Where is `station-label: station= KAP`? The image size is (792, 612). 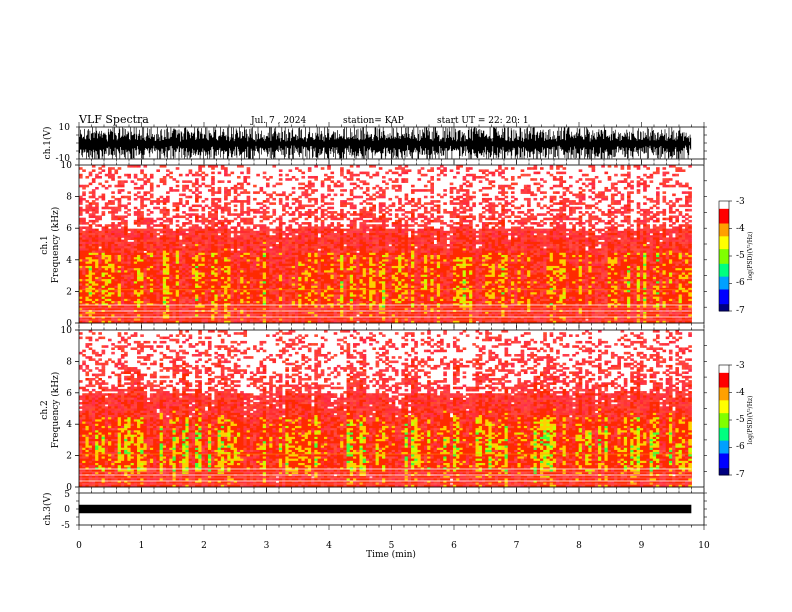
station-label: station= KAP is located at coordinates (373, 121).